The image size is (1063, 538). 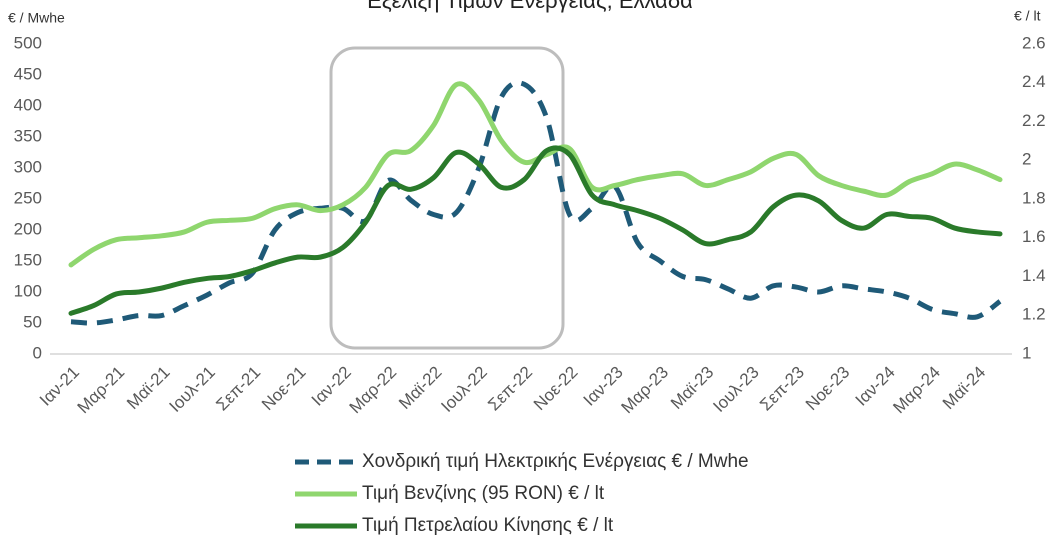 I want to click on y2-tick-label: 2, so click(x=1026, y=159).